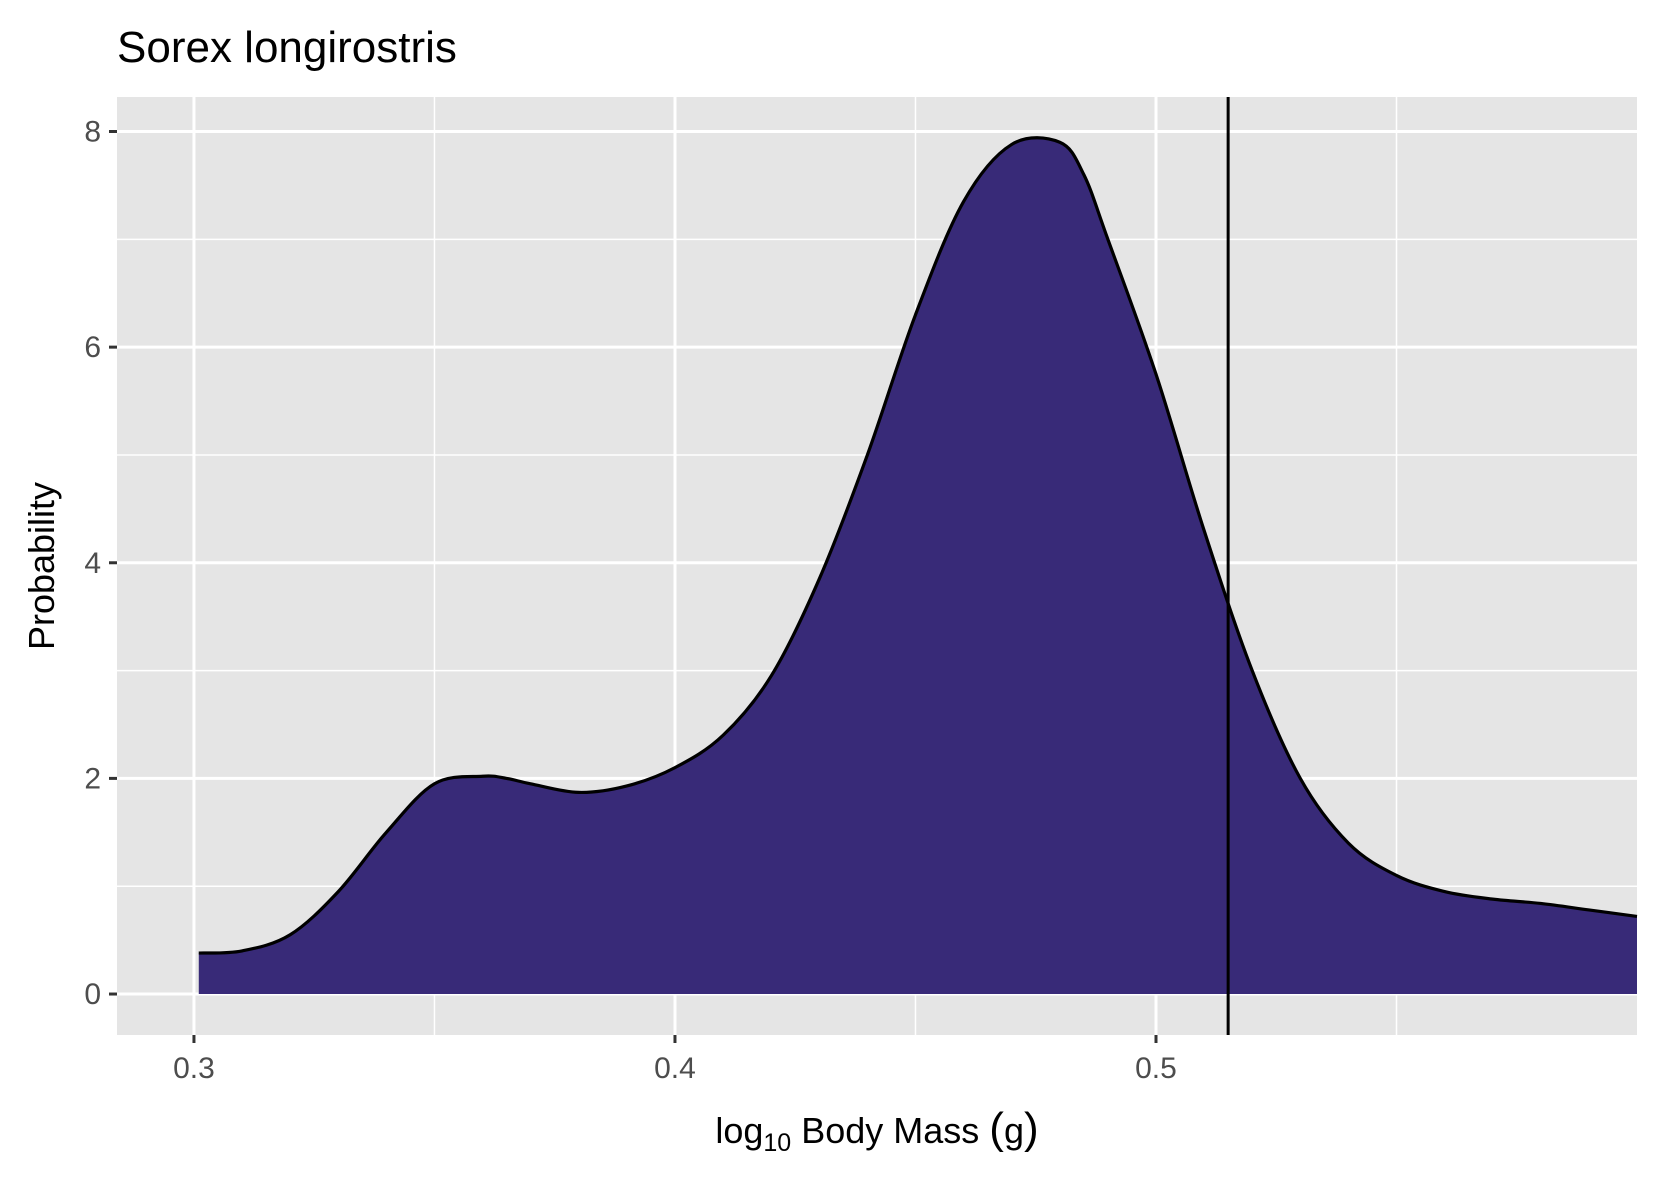 The width and height of the screenshot is (1653, 1181). I want to click on x-tick-label: 0.3, so click(194, 1068).